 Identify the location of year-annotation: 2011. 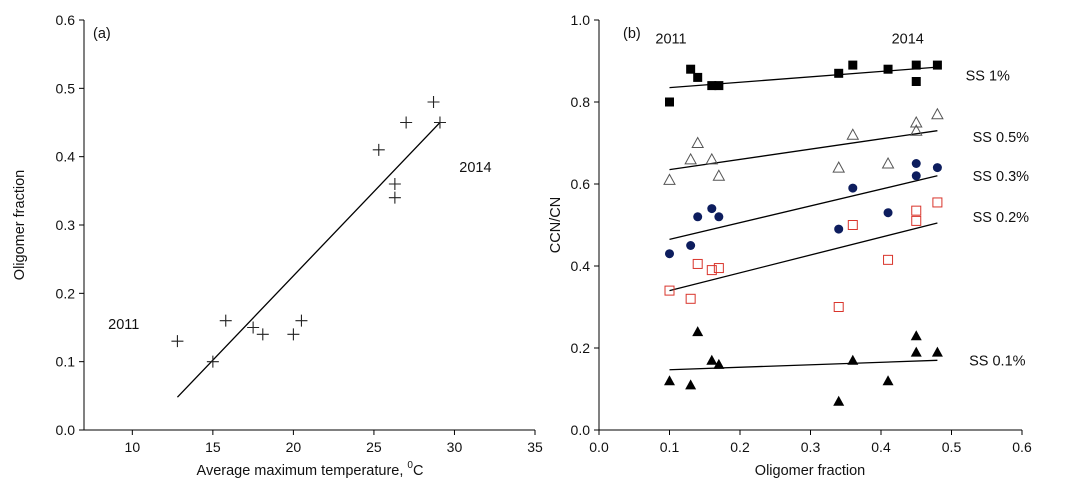
(670, 39).